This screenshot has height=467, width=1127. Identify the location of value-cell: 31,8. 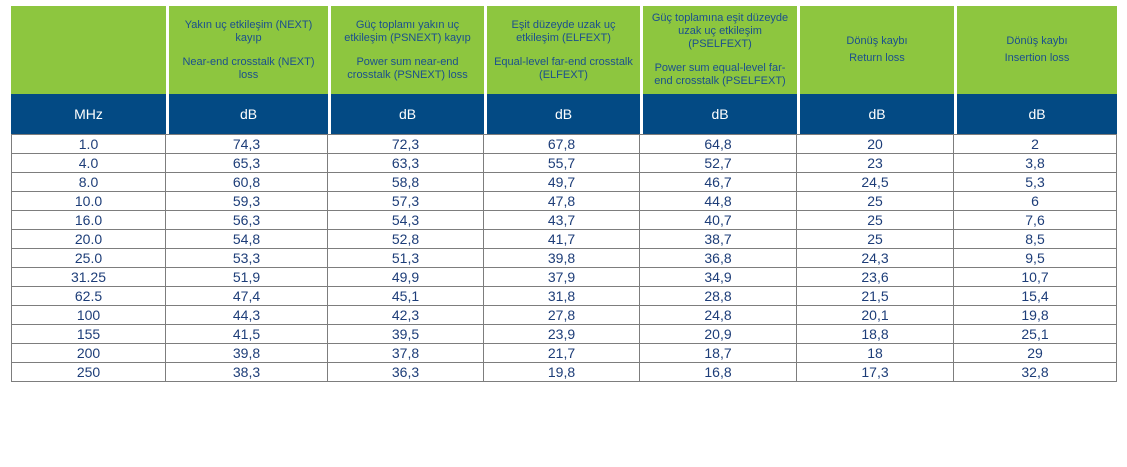
(562, 296).